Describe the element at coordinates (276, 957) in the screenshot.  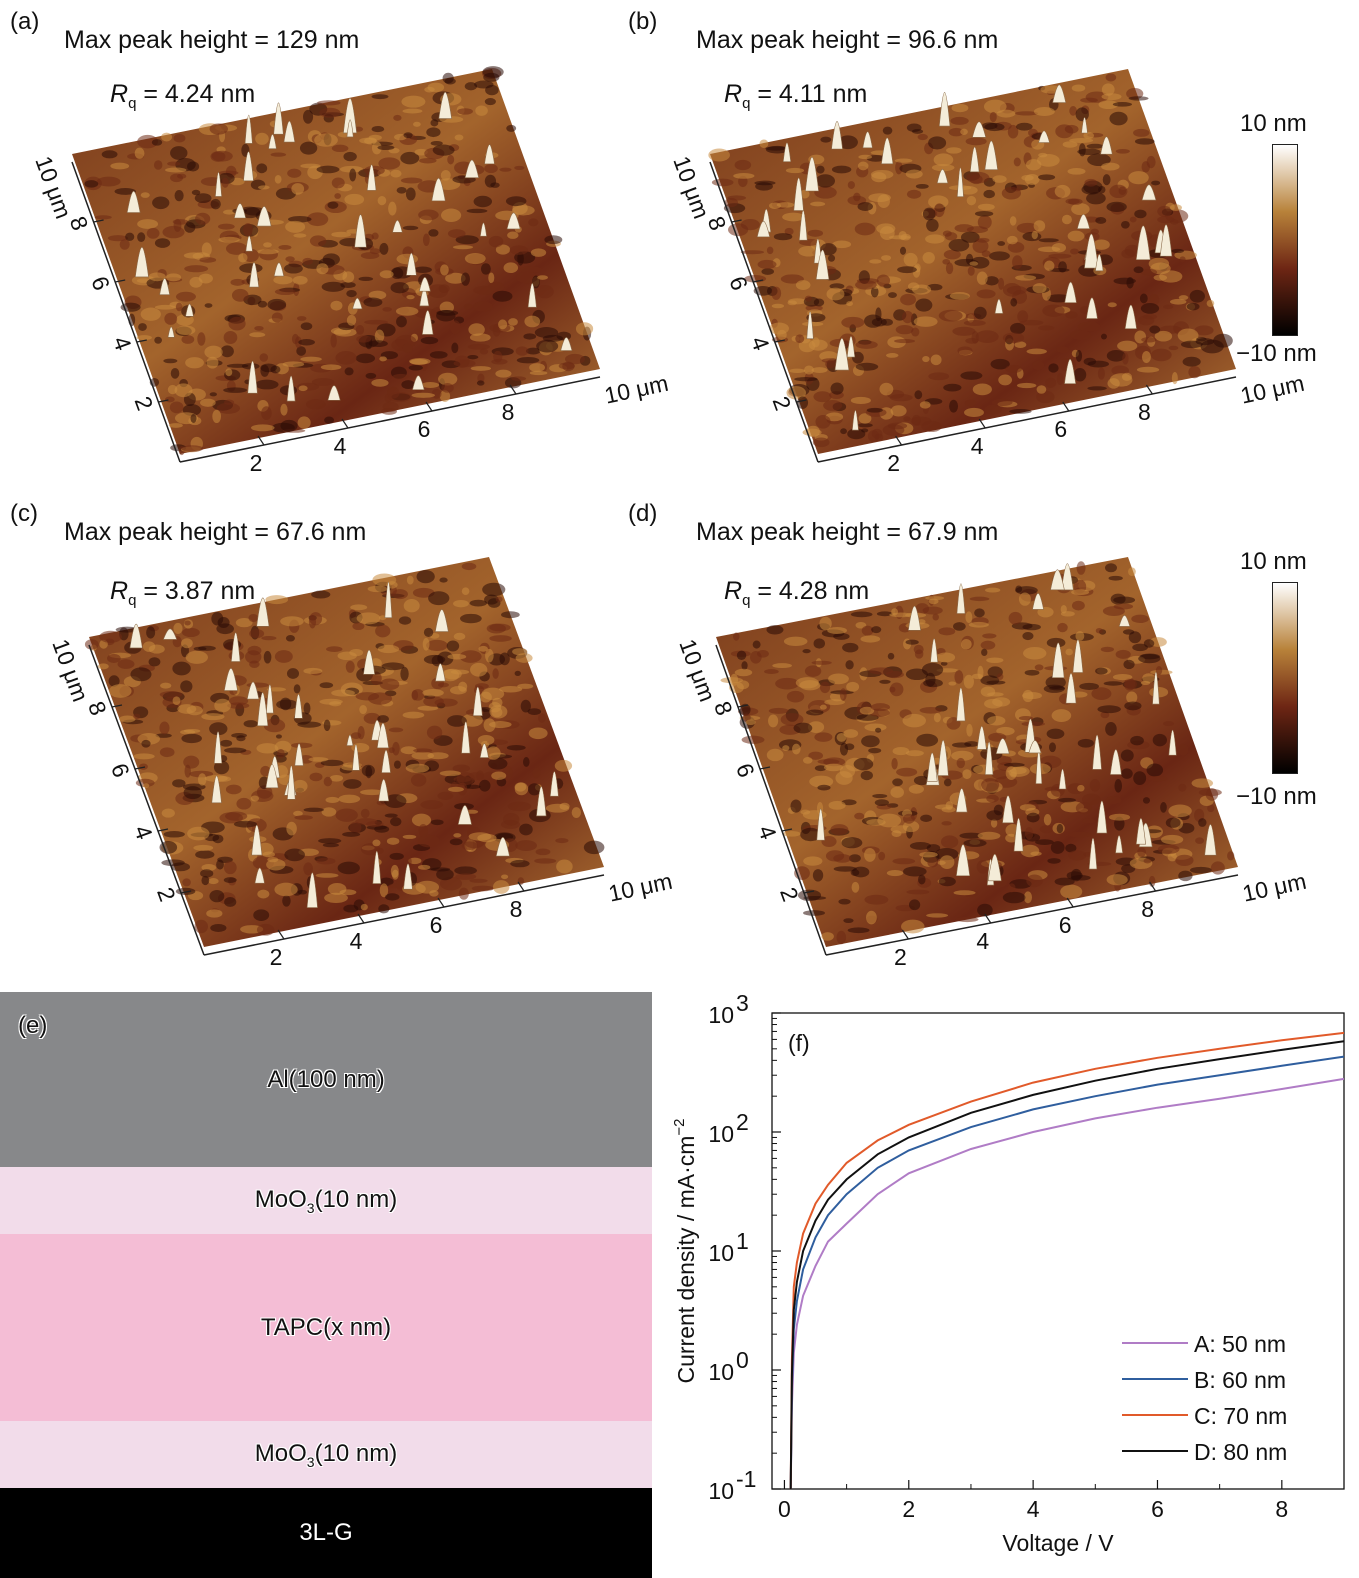
I see `afm-x-tick-label: 2` at that location.